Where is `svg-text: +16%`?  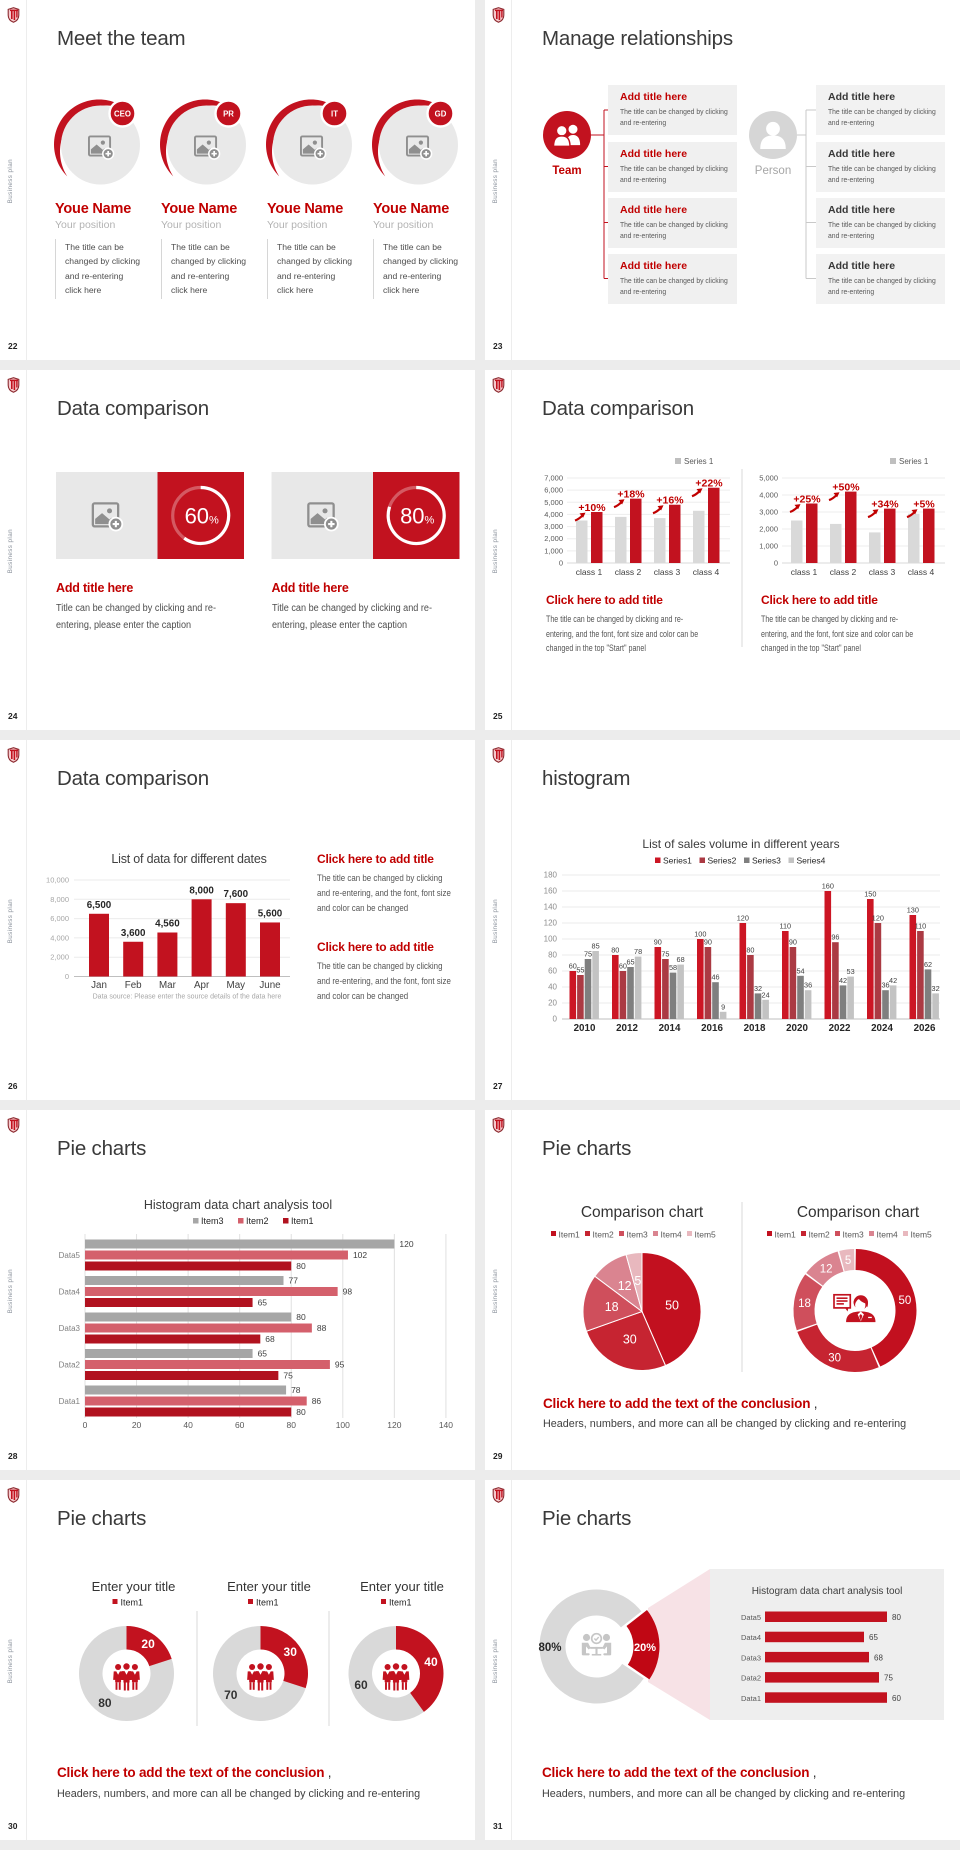
svg-text: +16% is located at coordinates (670, 501).